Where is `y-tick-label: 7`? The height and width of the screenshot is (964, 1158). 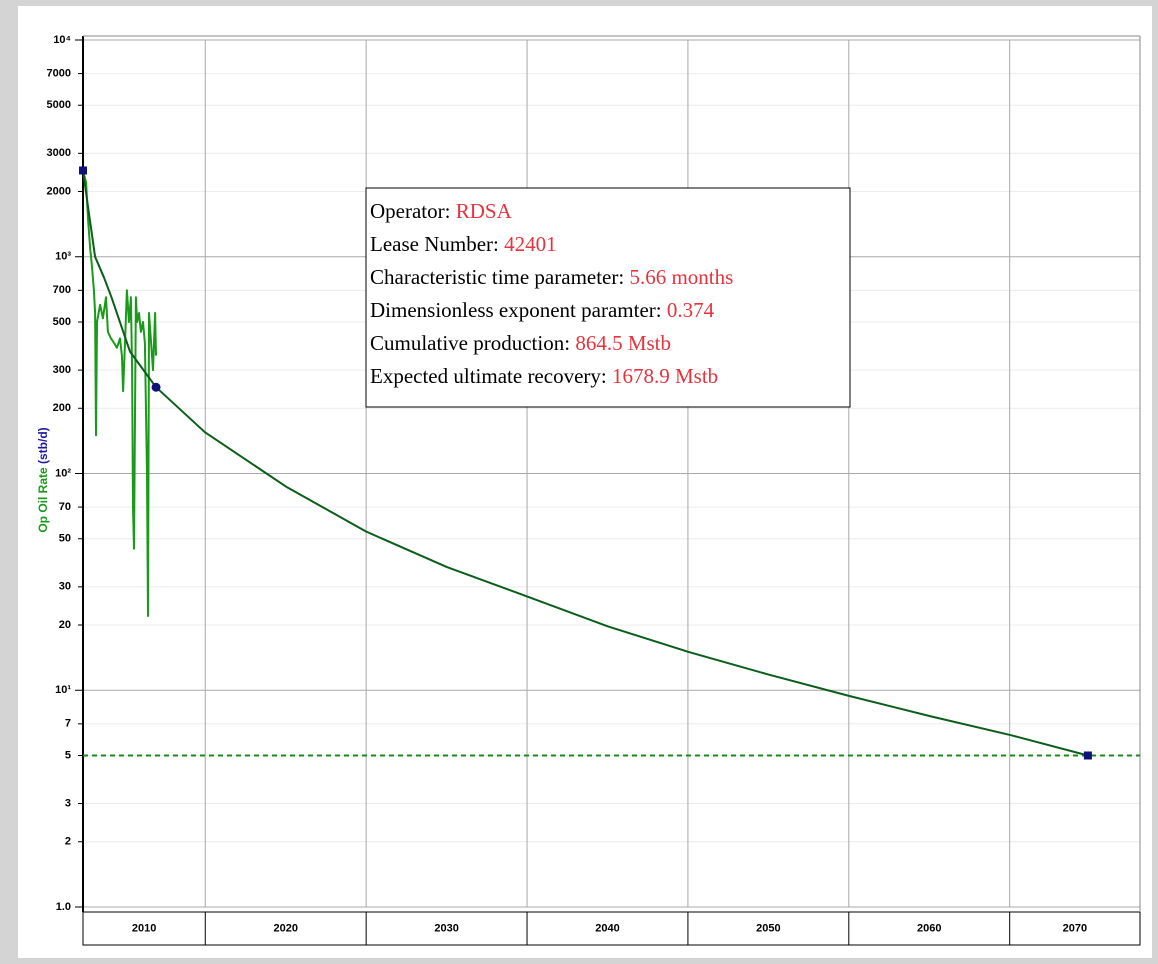 y-tick-label: 7 is located at coordinates (68, 724).